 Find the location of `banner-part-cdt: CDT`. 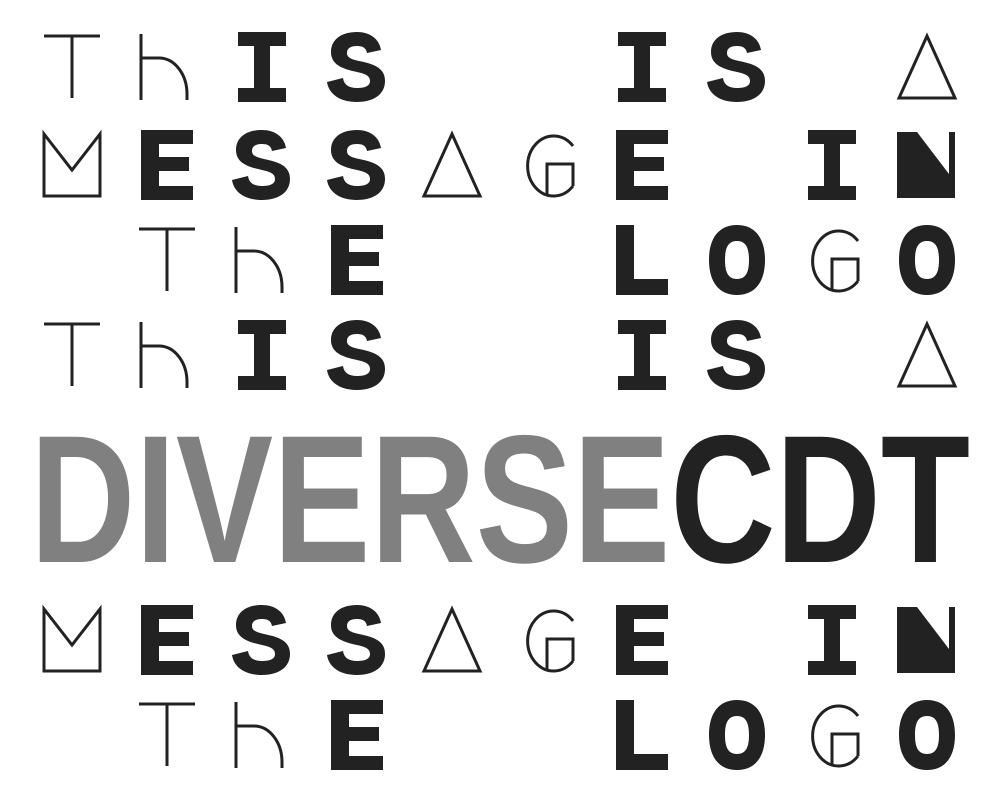

banner-part-cdt: CDT is located at coordinates (820, 497).